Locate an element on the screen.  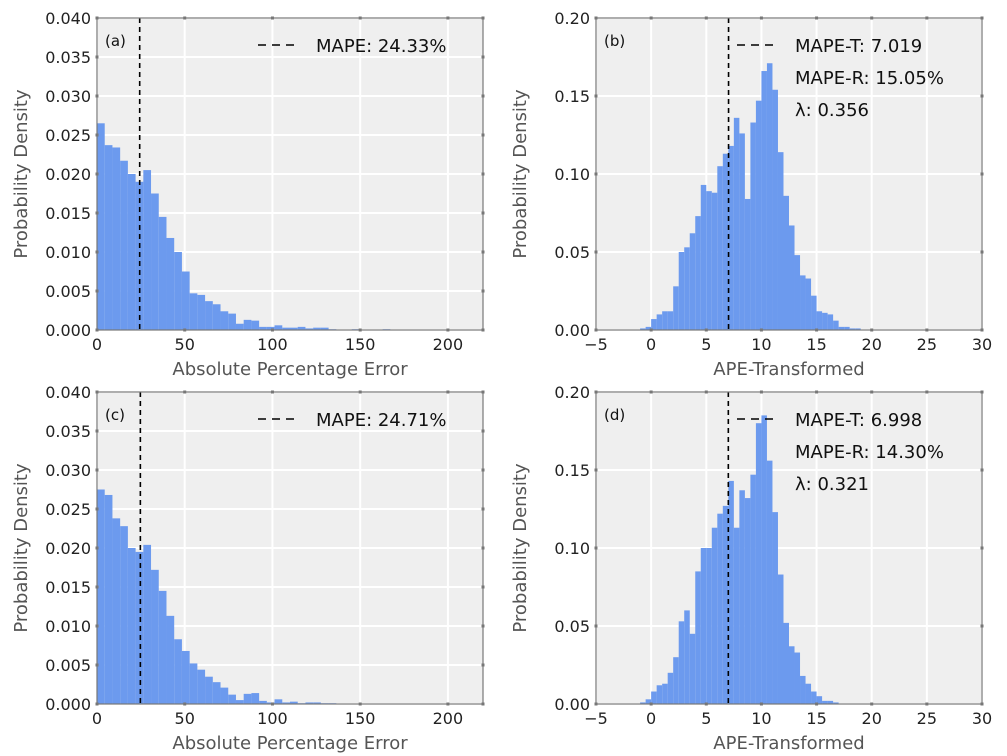
panel-label: (d) is located at coordinates (614, 415).